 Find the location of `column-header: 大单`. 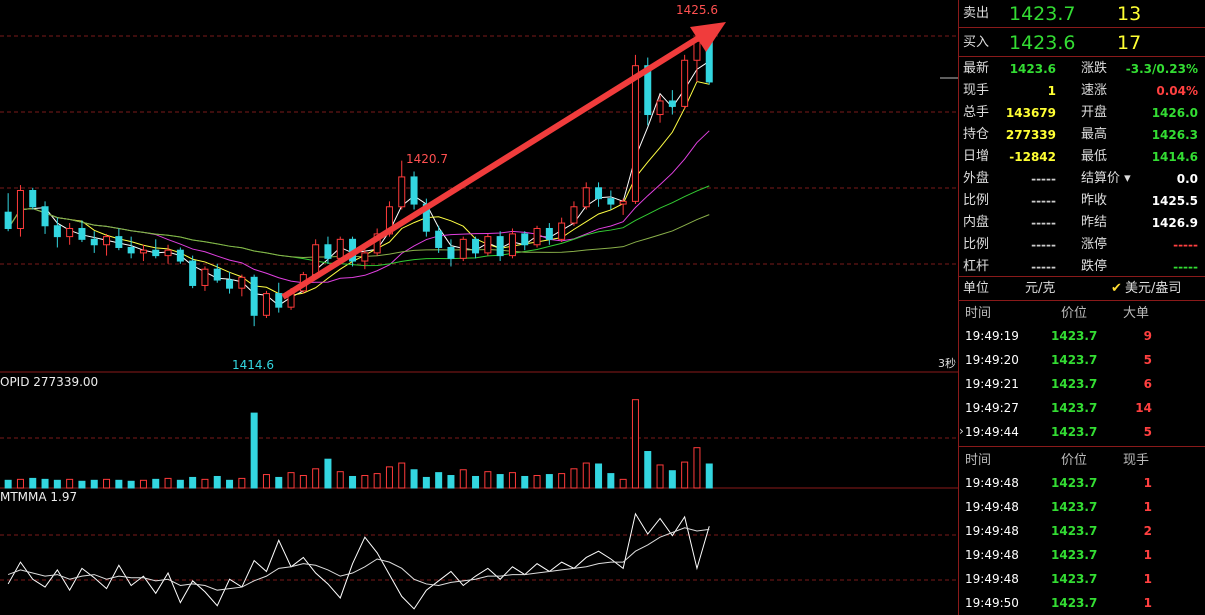

column-header: 大单 is located at coordinates (1136, 313).